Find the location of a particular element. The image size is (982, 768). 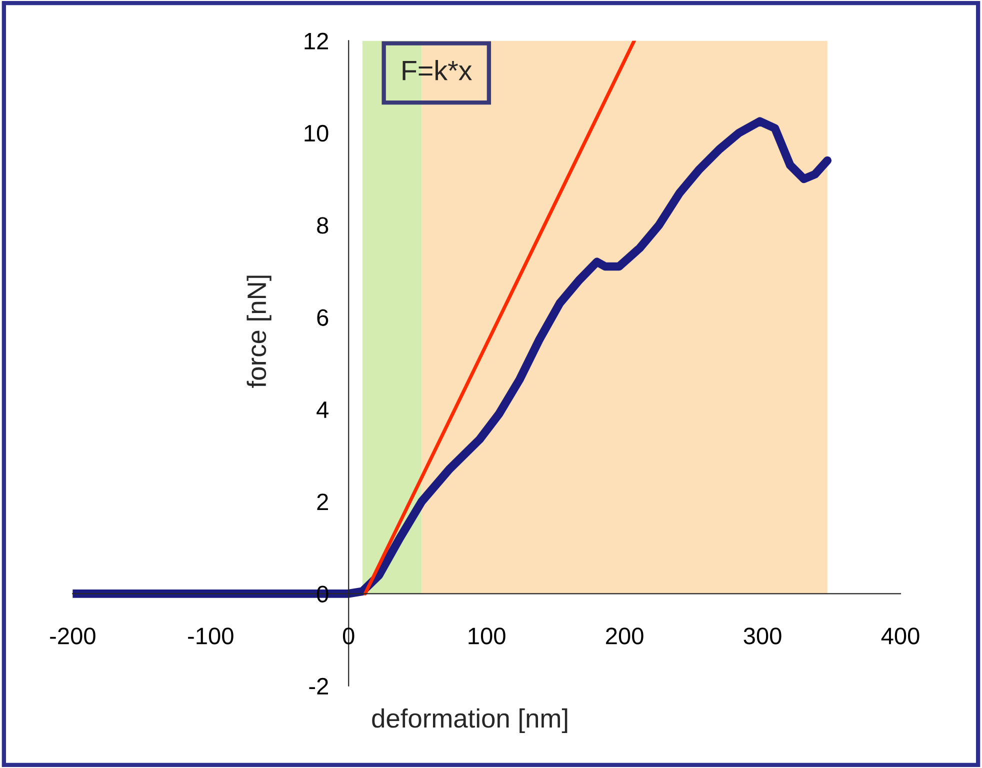

annotation: F=k*x is located at coordinates (437, 70).